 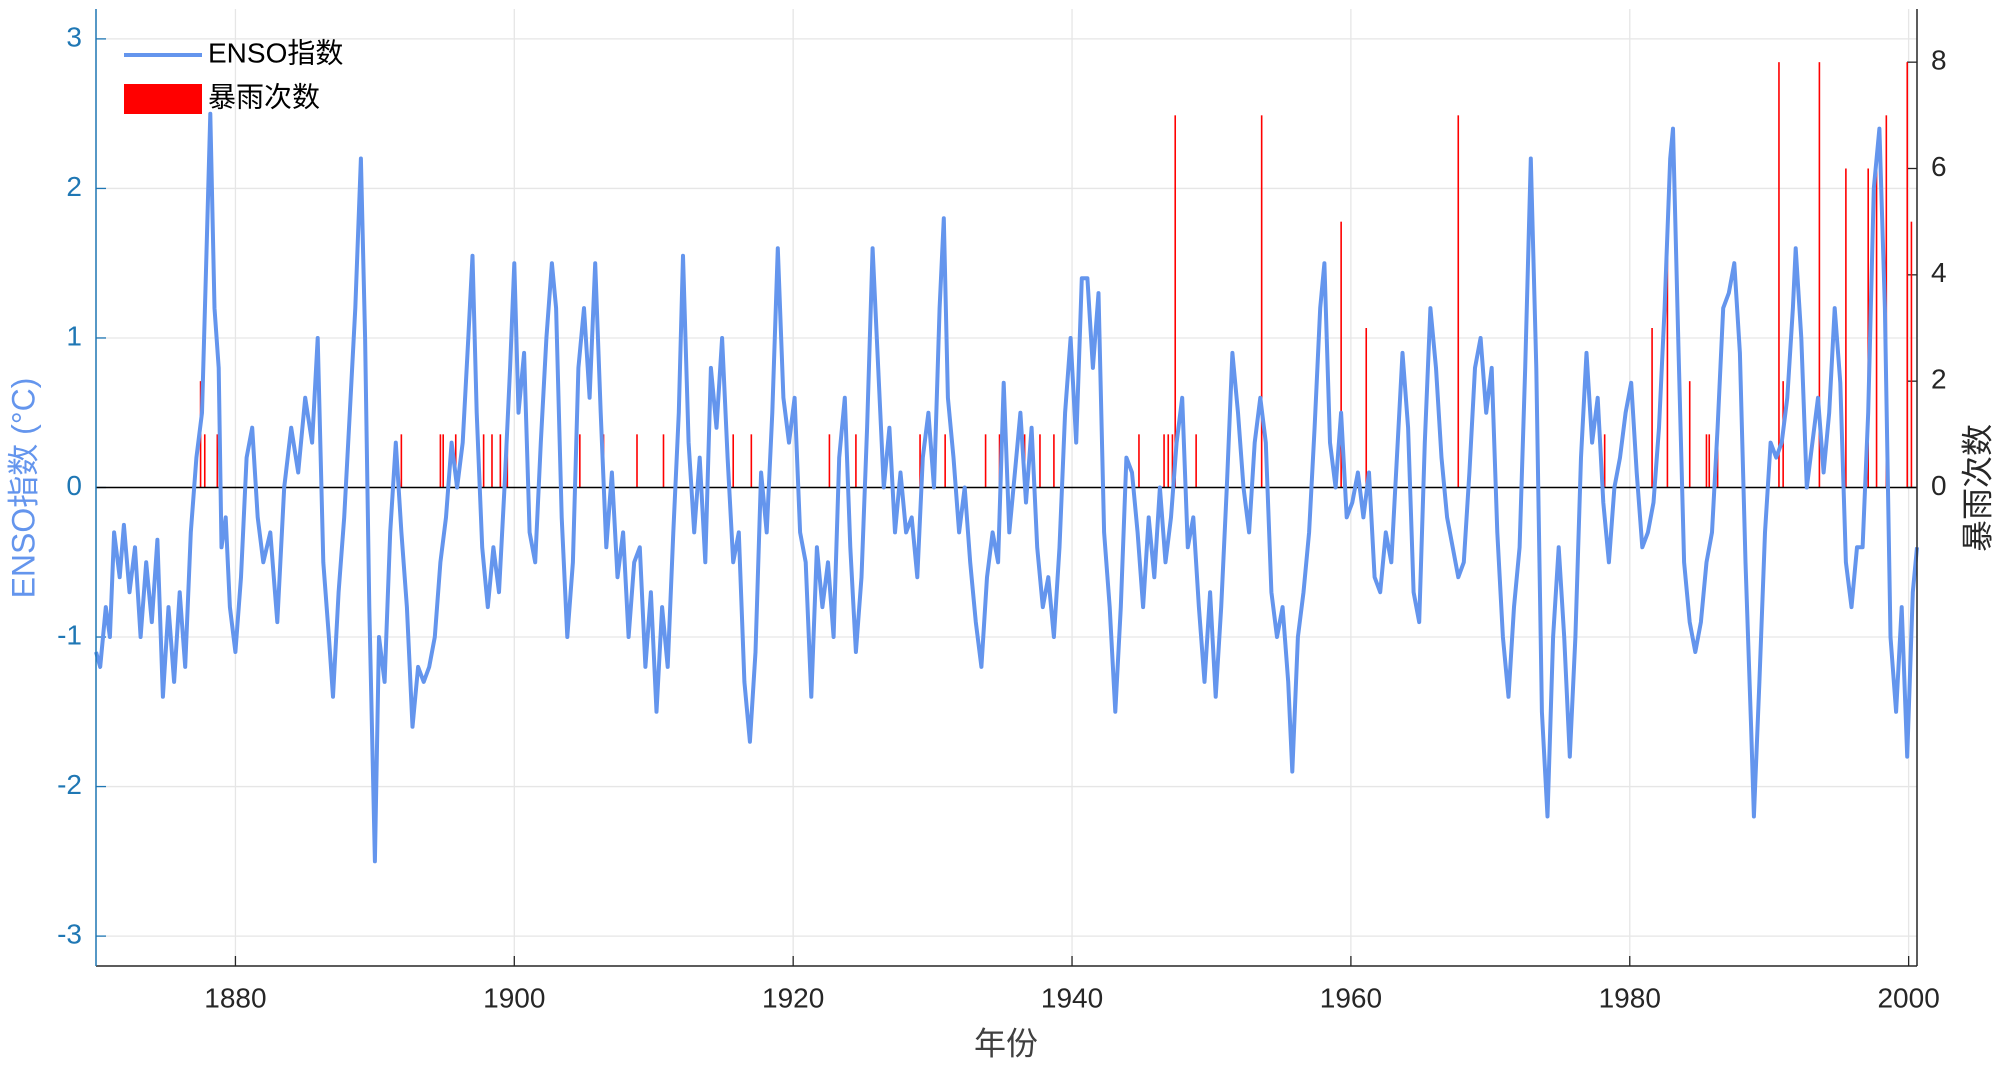 What do you see at coordinates (69, 634) in the screenshot?
I see `y-tick-label: -1` at bounding box center [69, 634].